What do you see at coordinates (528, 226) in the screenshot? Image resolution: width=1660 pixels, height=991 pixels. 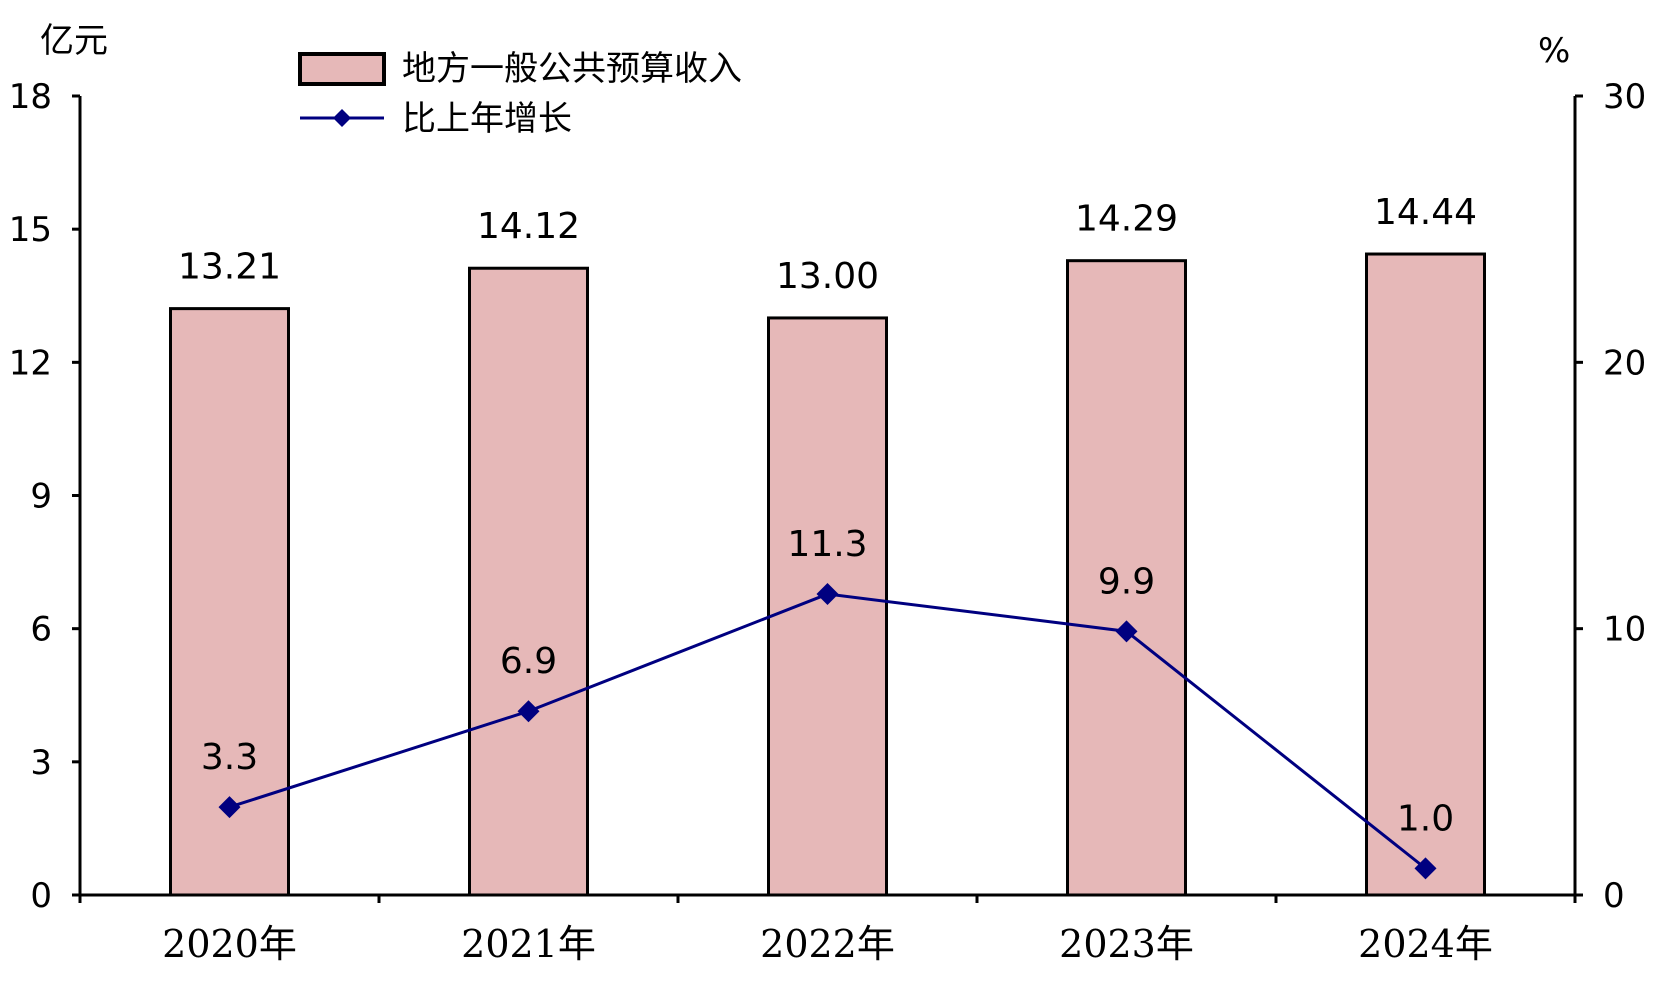 I see `bar-value-label: 14.12` at bounding box center [528, 226].